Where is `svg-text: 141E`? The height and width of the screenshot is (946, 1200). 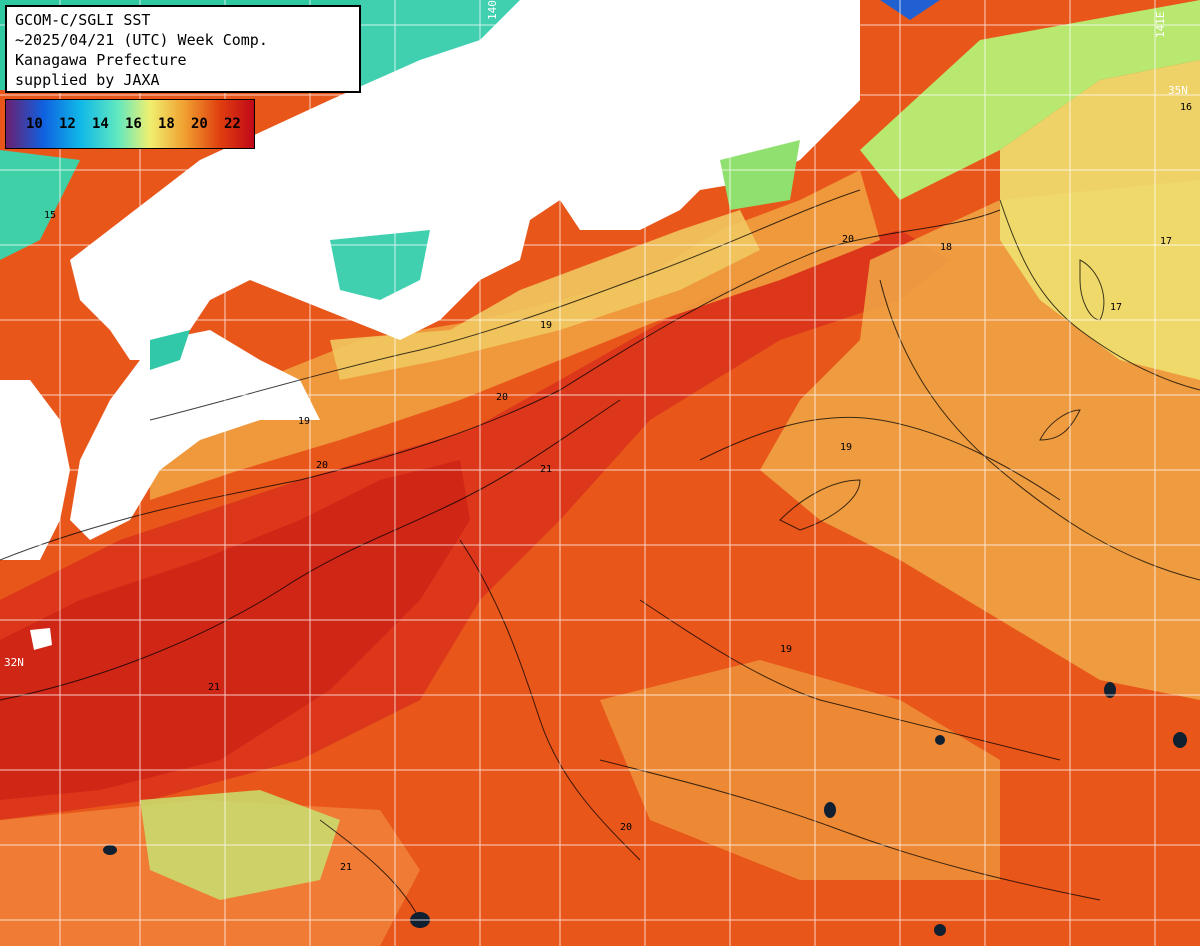
svg-text: 141E is located at coordinates (1160, 25).